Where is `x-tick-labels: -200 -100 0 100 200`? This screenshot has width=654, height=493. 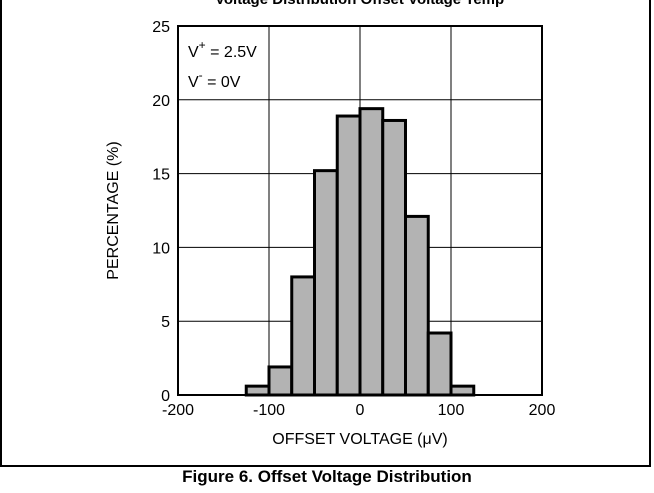
x-tick-labels: -200 -100 0 100 200 is located at coordinates (358, 410).